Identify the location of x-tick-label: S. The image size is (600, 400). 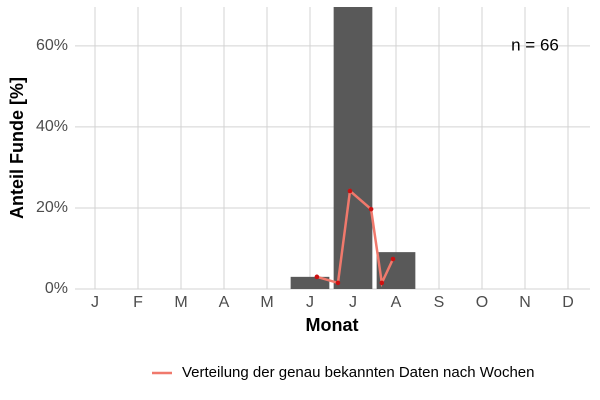
(439, 302).